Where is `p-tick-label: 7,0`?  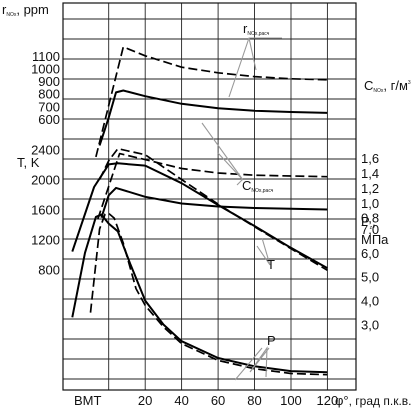 p-tick-label: 7,0 is located at coordinates (370, 229).